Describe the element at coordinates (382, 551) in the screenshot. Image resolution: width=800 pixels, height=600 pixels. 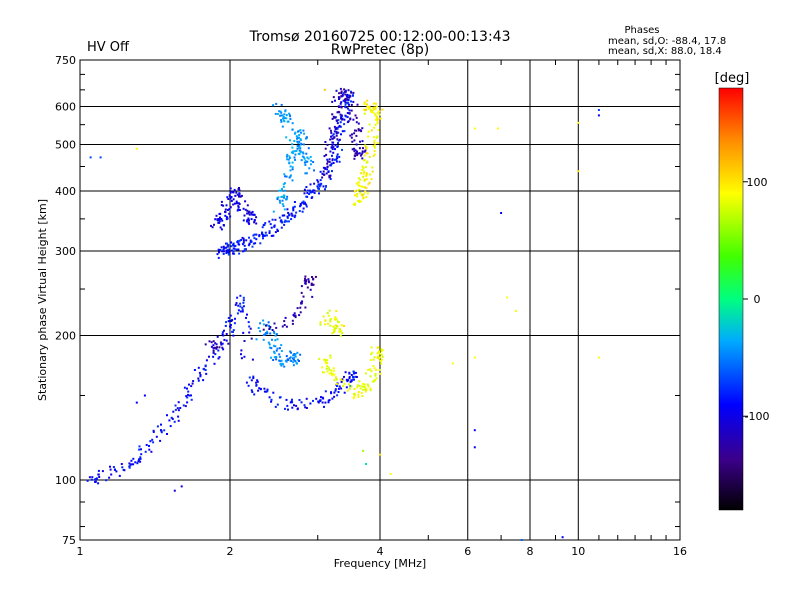
I see `x-axis-ticks: 1 2 4 6 8 10 16` at that location.